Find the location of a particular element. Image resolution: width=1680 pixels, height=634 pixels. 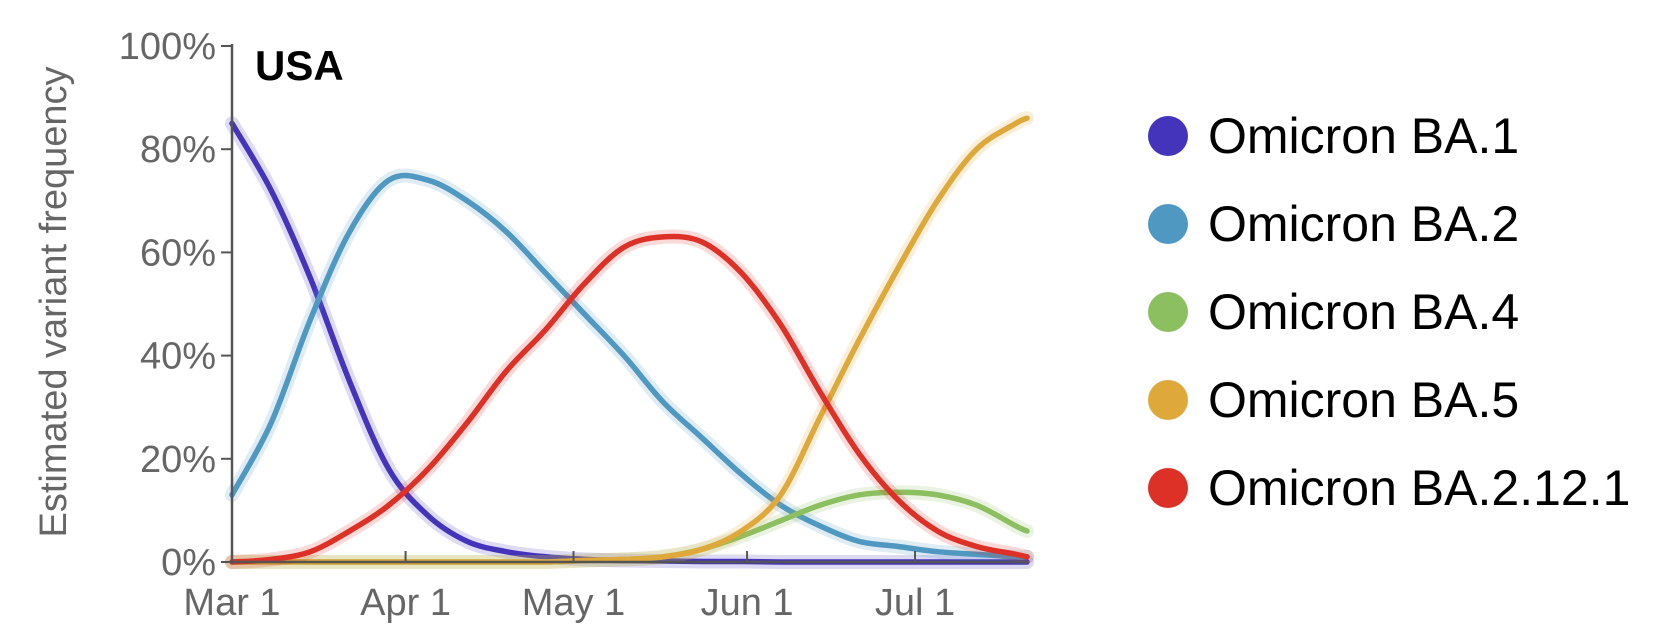

legend-label: Omicron BA.1 is located at coordinates (1363, 136).